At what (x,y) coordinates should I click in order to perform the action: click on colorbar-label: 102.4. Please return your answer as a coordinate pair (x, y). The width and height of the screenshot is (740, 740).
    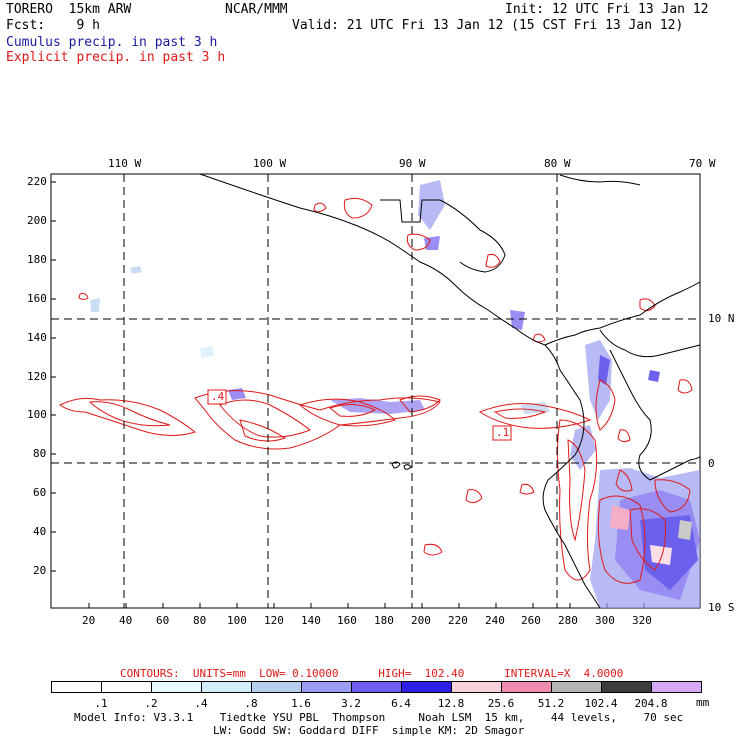
    Looking at the image, I should click on (601, 703).